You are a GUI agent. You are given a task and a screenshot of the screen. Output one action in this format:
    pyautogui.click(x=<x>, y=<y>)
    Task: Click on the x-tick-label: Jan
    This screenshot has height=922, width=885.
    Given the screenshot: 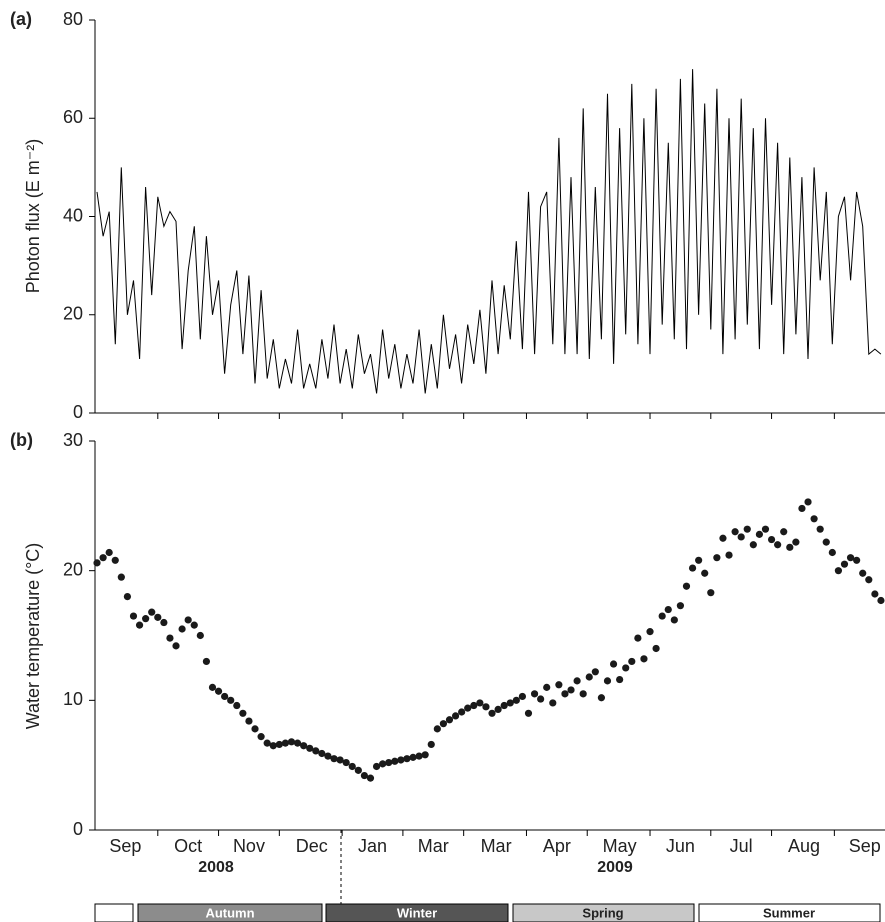 What is the action you would take?
    pyautogui.click(x=372, y=846)
    